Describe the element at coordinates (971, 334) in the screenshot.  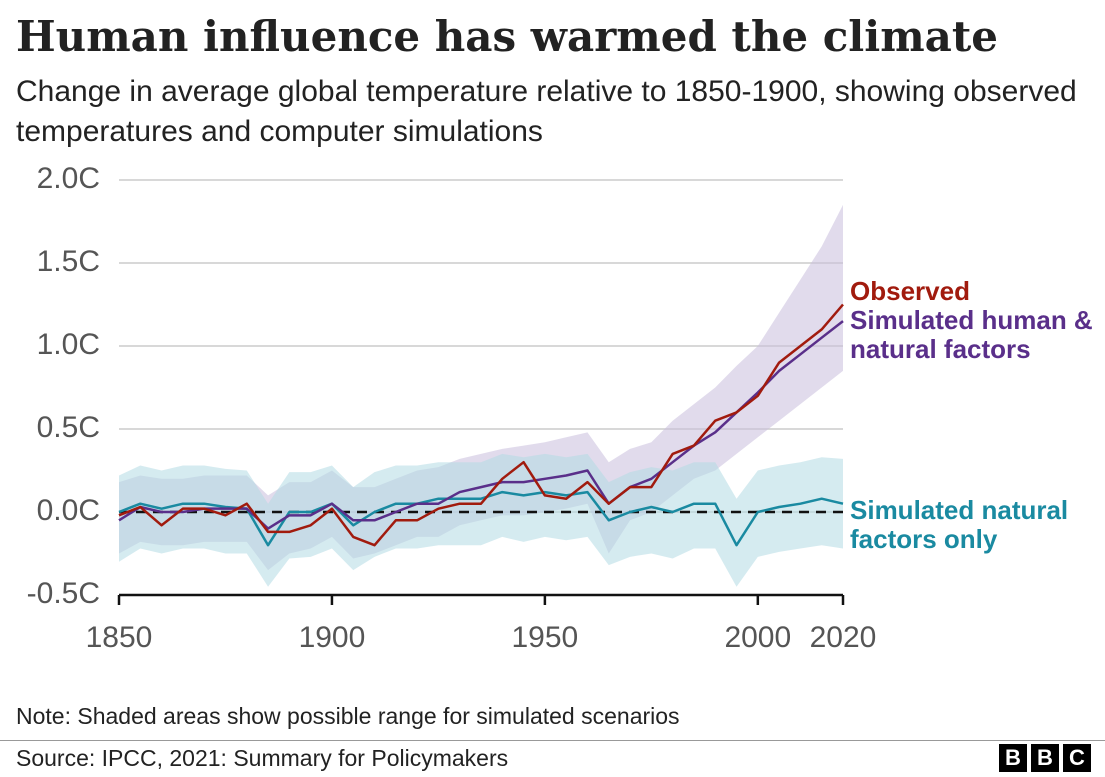
I see `legend-human: Simulated human & natural factors` at that location.